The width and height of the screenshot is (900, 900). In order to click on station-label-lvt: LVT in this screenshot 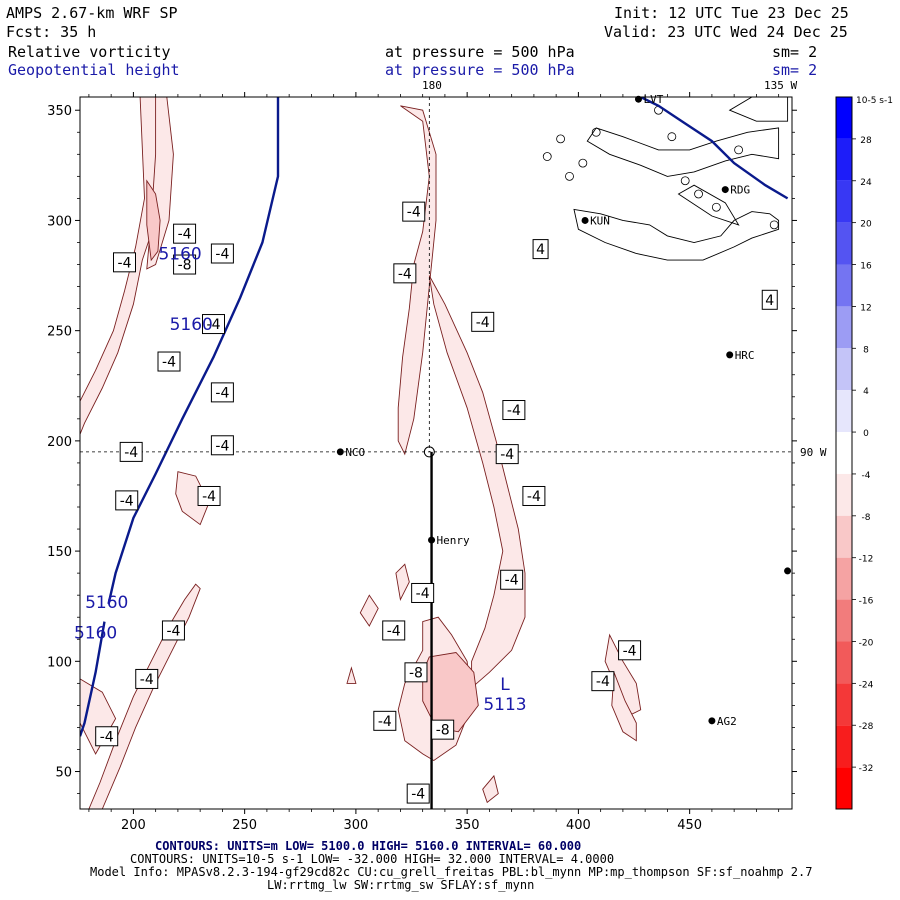, I will do `click(653, 99)`.